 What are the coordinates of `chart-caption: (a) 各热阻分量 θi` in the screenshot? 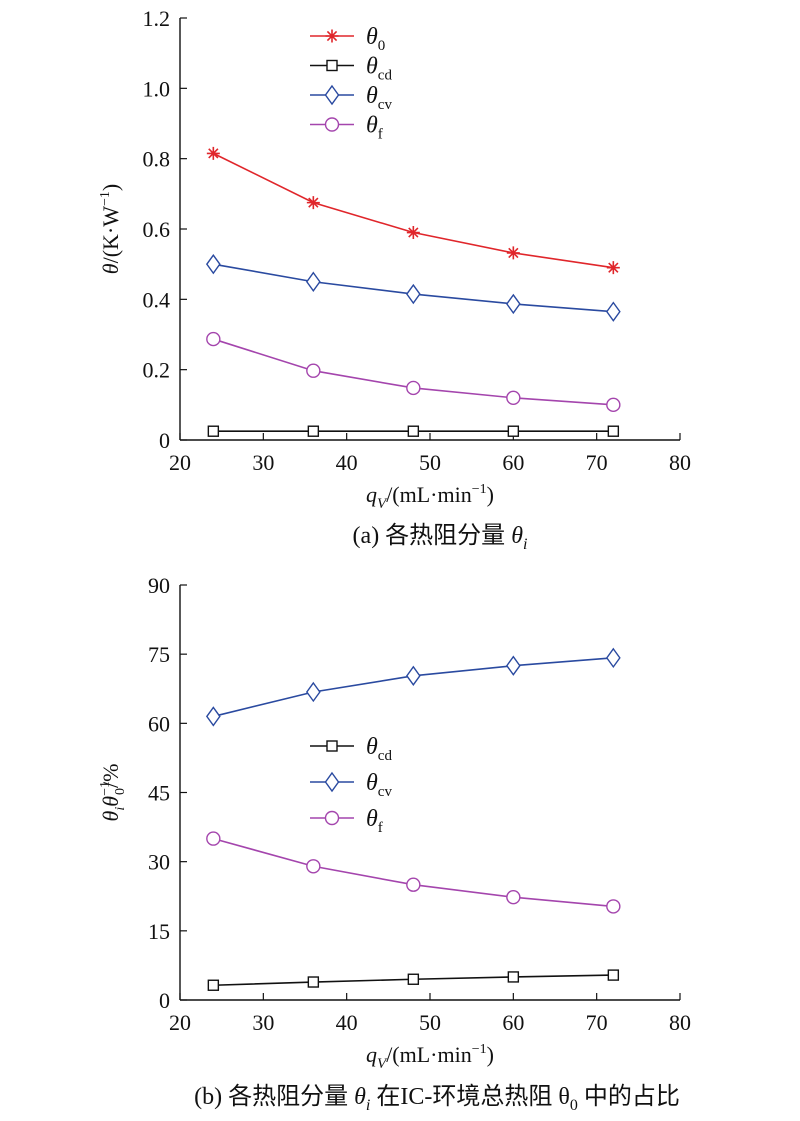 It's located at (440, 537).